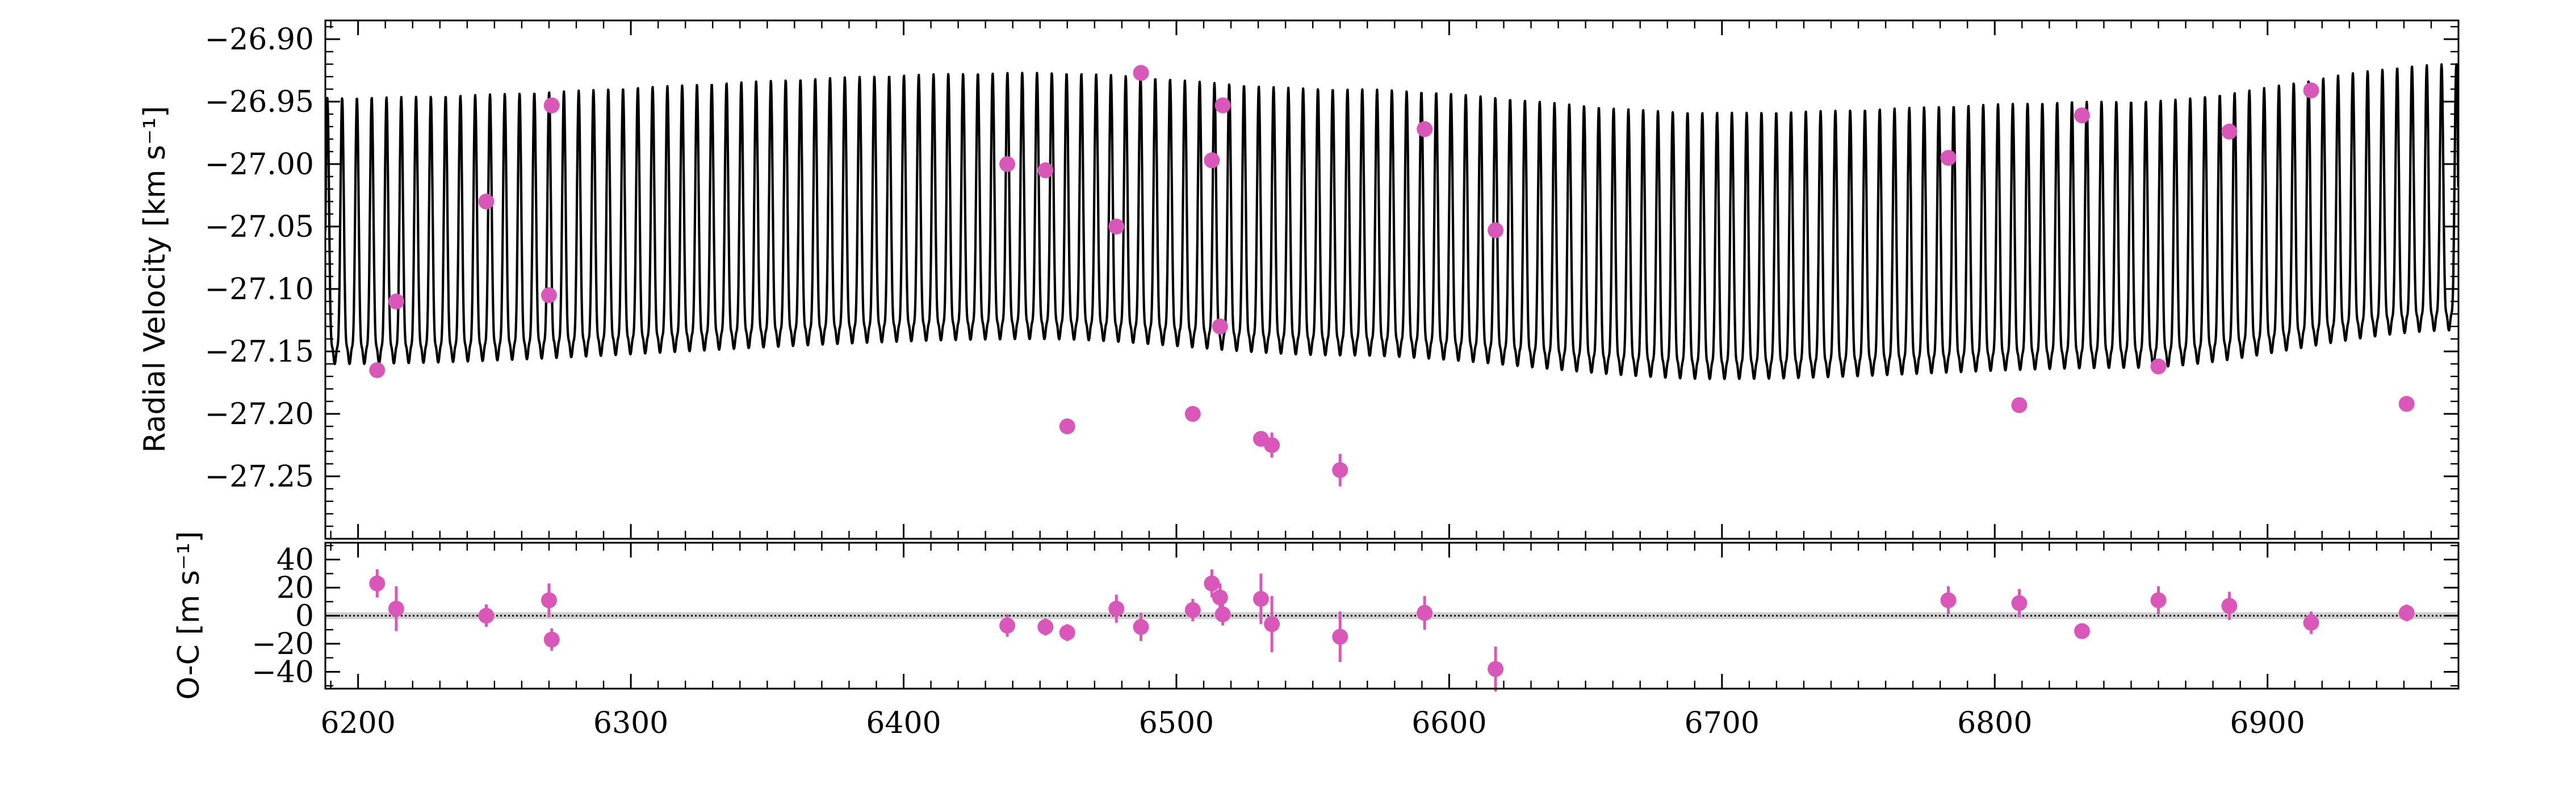 The image size is (2576, 809). I want to click on xtick-label: 6700, so click(1722, 723).